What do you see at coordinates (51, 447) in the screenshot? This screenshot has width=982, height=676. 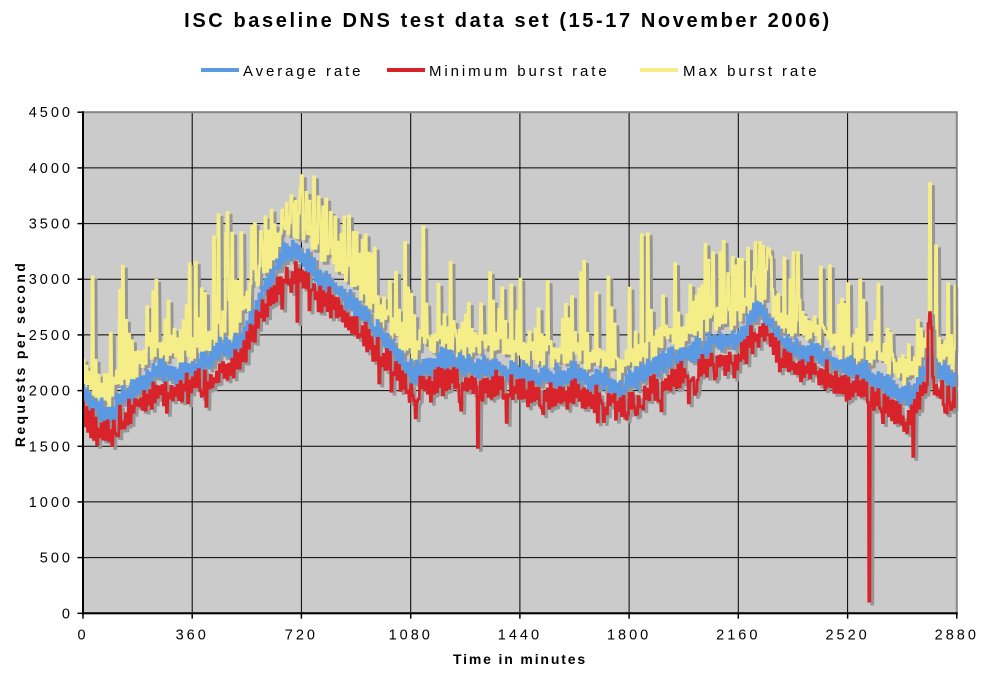 I see `svg-text: 1500` at bounding box center [51, 447].